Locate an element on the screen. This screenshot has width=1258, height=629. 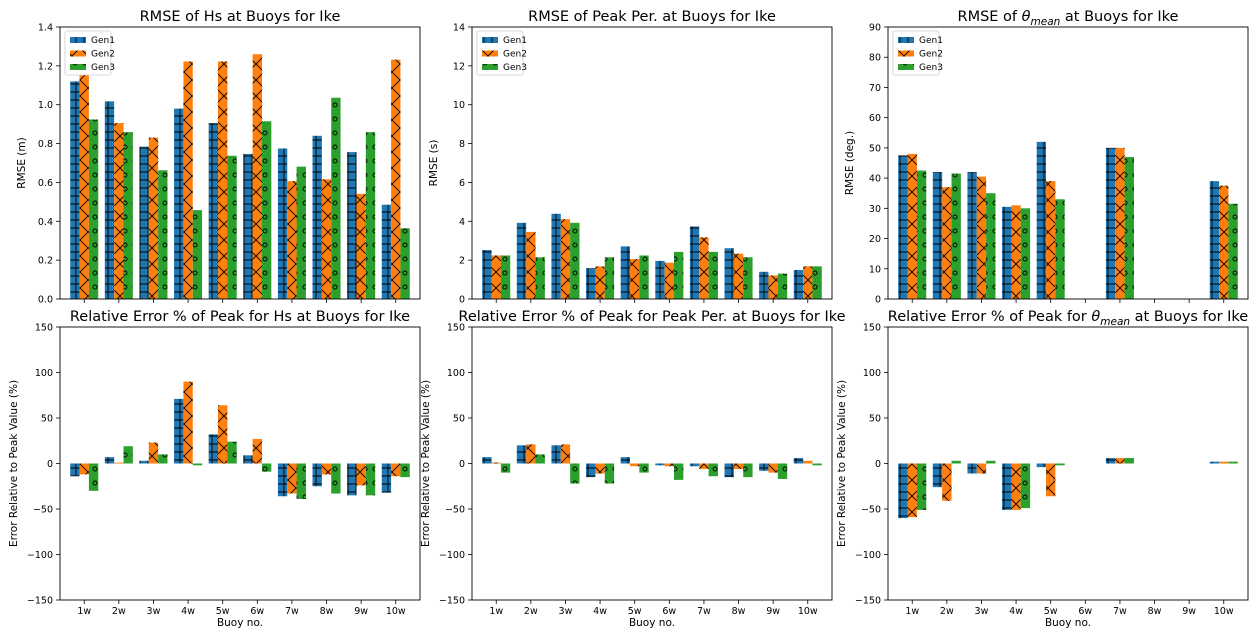
x-tick-label: 6w is located at coordinates (257, 611).